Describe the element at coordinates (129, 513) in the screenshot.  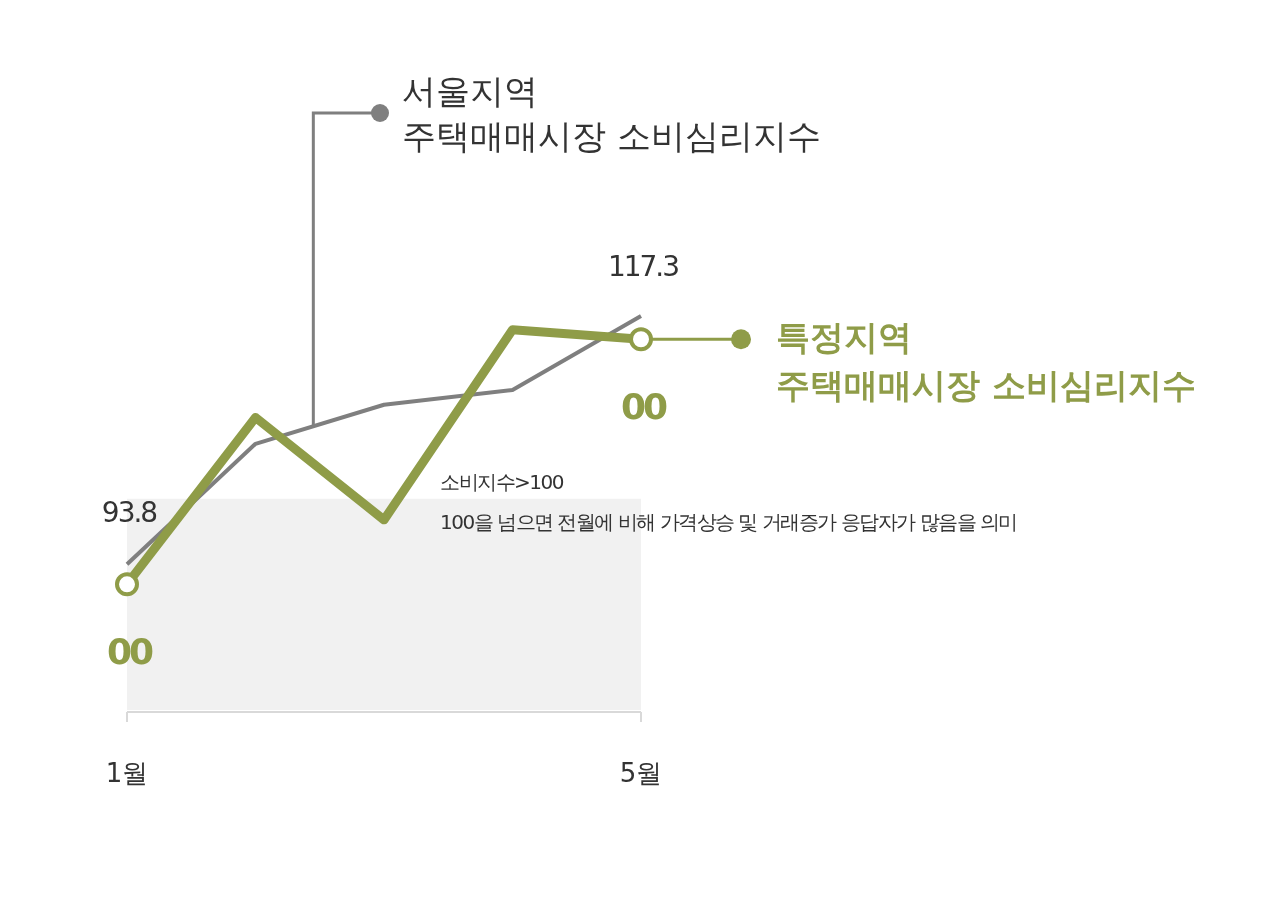
I see `data-label: 93.8` at that location.